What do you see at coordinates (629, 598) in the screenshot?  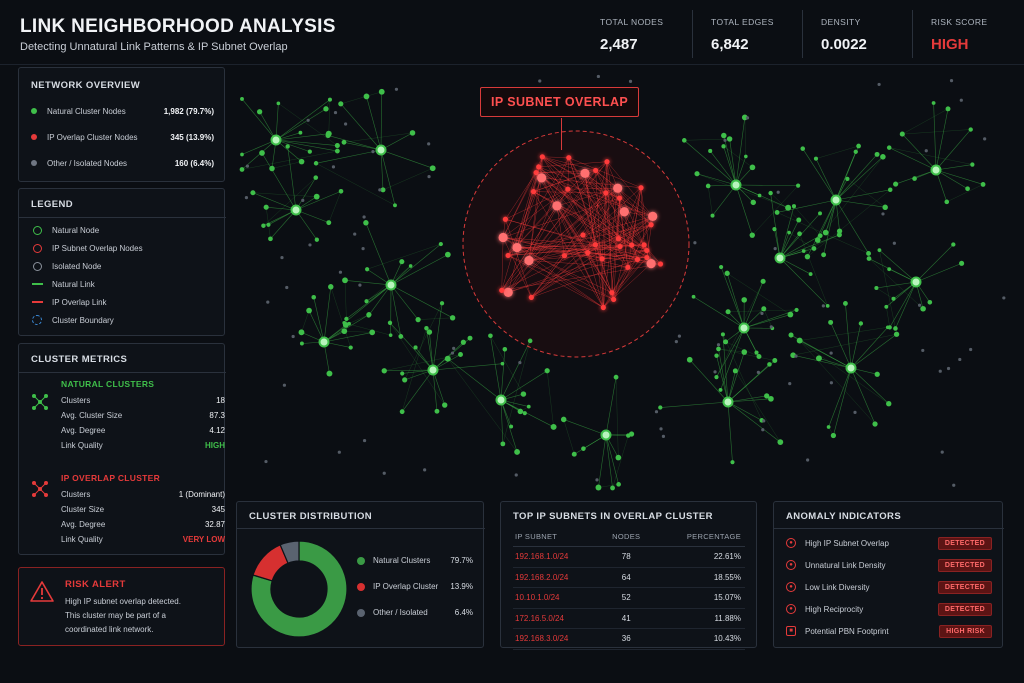 I see `table-row: 10.10.1.0/24 52 15.07%` at bounding box center [629, 598].